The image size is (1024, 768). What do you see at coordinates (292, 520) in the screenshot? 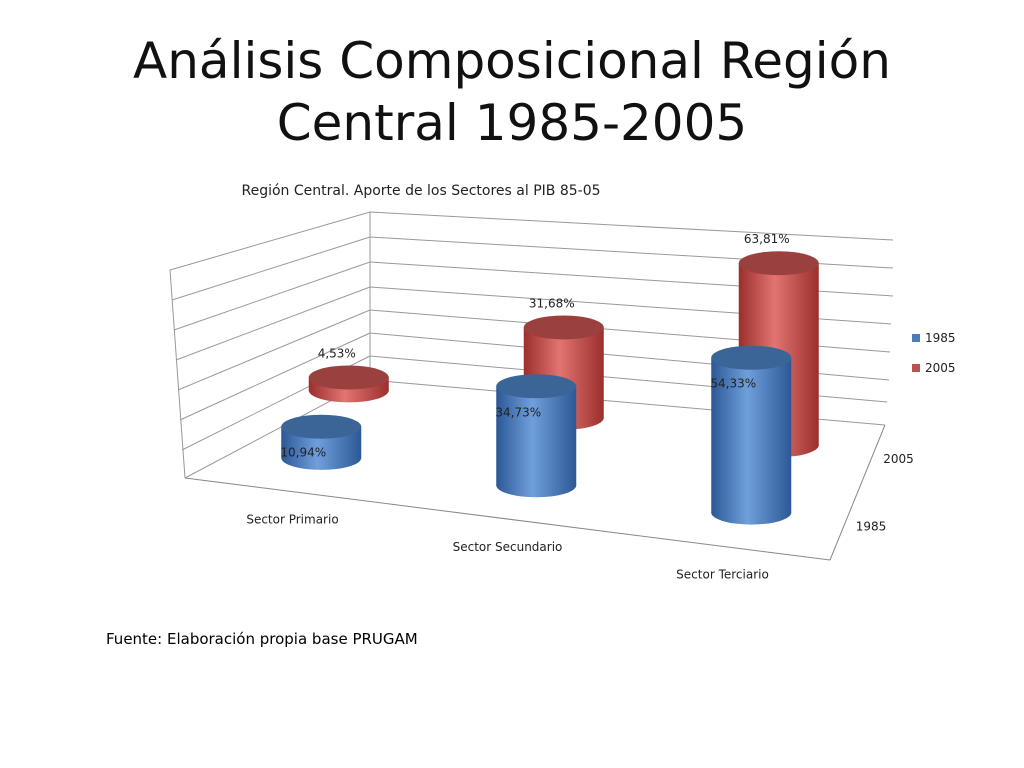
I see `x-tick-label: Sector Primario` at bounding box center [292, 520].